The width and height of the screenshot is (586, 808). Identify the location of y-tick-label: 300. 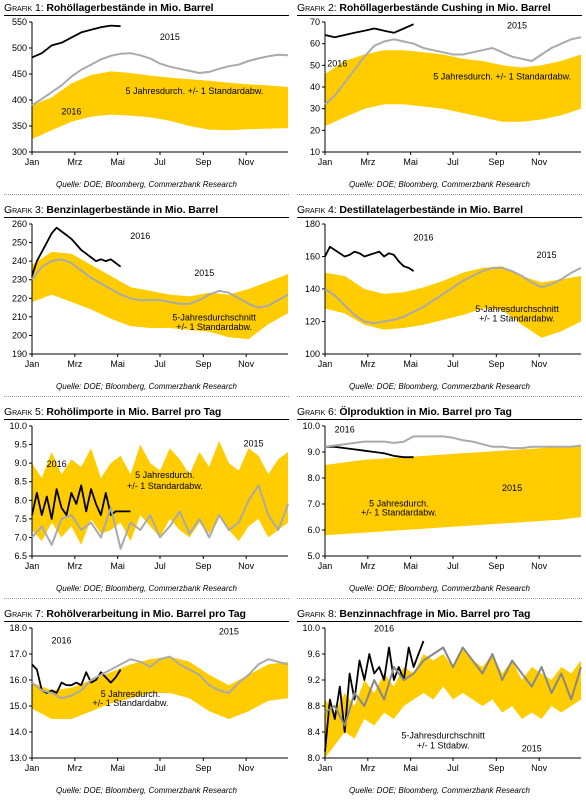
(19, 152).